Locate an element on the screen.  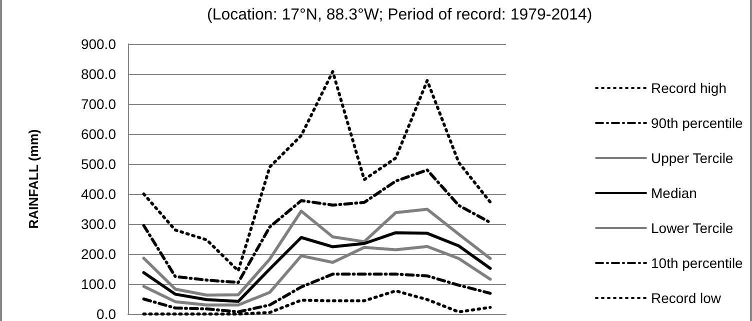
y-tick-label: 100.0 is located at coordinates (98, 284).